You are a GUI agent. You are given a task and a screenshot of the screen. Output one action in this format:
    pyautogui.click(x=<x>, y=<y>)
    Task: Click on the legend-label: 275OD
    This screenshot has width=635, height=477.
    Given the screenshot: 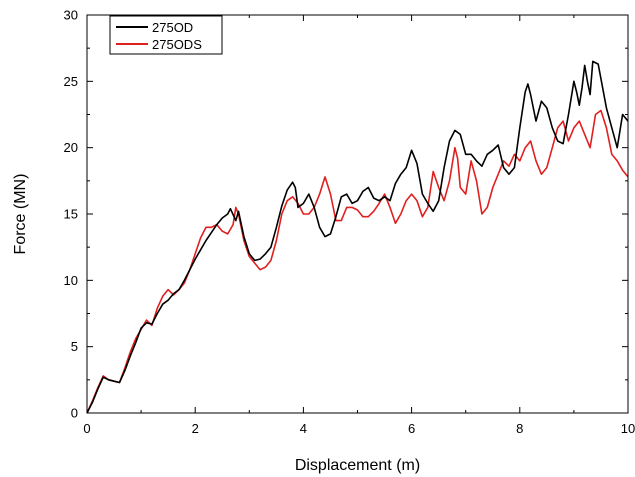 What is the action you would take?
    pyautogui.click(x=172, y=27)
    